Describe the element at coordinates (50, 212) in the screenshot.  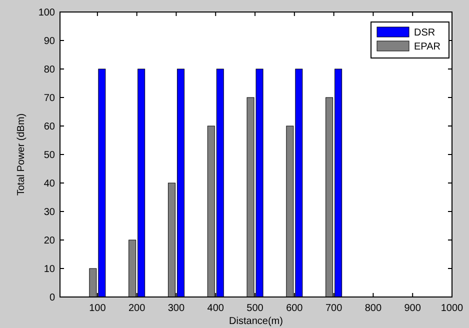
I see `y-tick-label: 30` at that location.